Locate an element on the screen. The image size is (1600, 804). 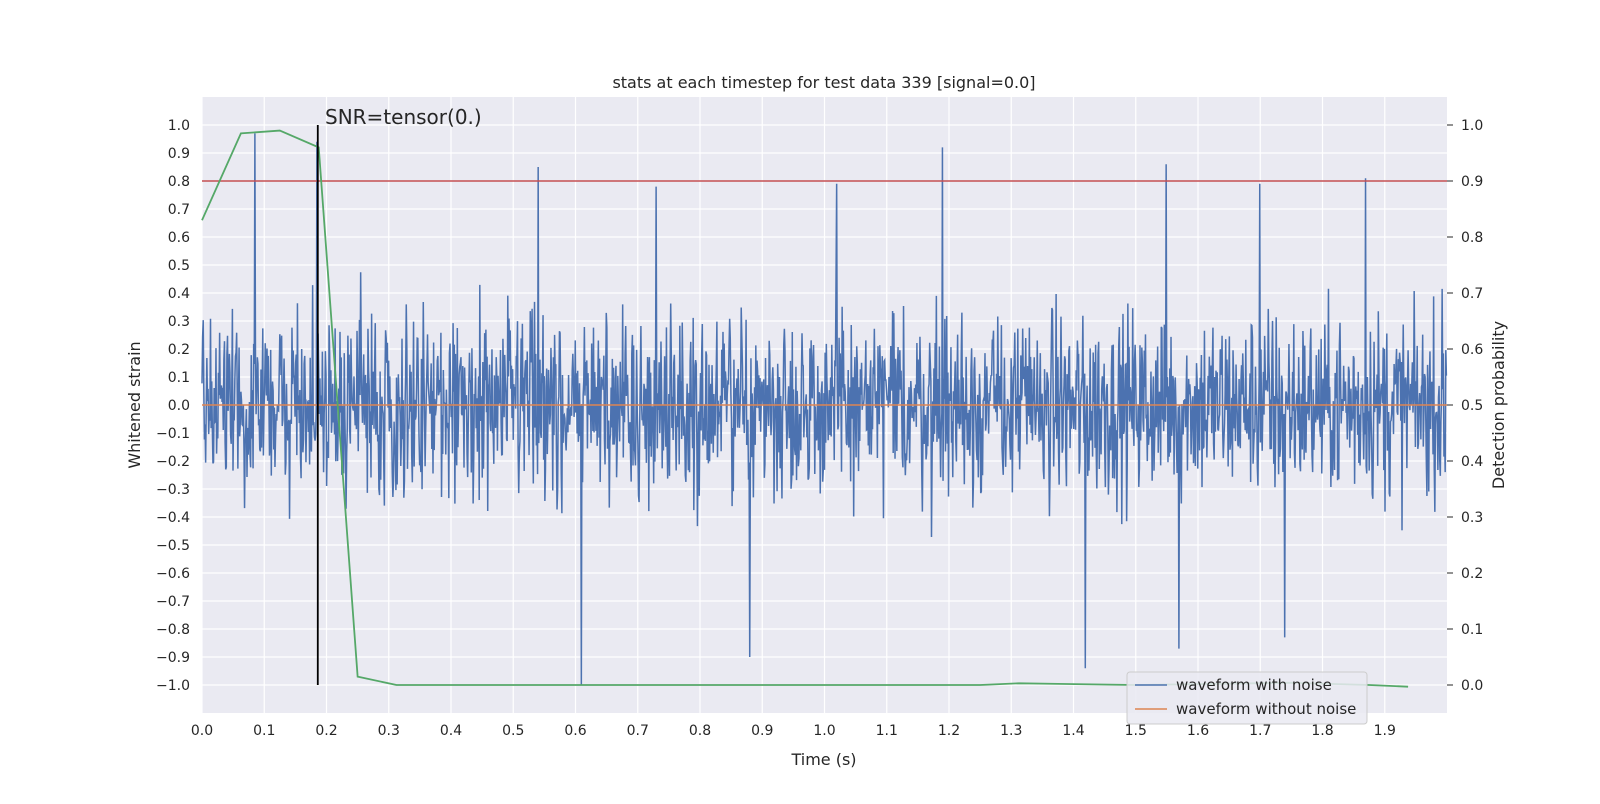
x-tick-label: 0.2 is located at coordinates (326, 731).